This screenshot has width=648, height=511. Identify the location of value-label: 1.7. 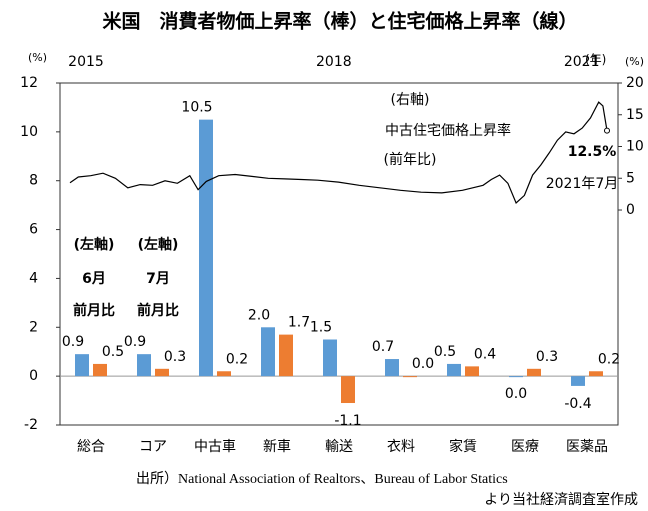
(299, 323).